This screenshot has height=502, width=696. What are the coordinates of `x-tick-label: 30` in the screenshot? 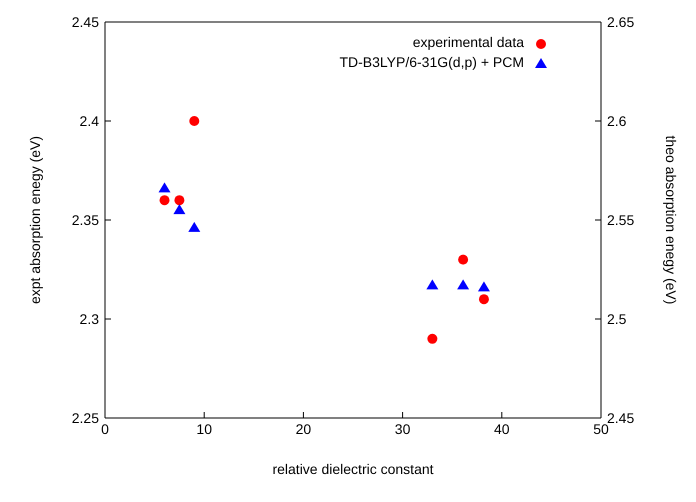 It's located at (402, 428).